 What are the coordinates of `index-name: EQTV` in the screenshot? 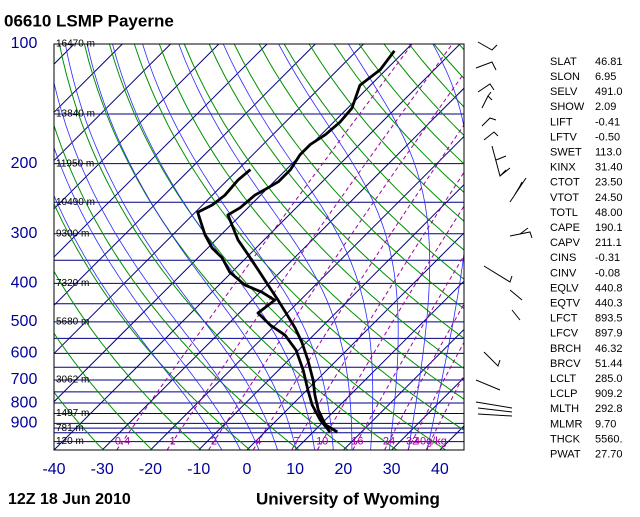 It's located at (565, 304).